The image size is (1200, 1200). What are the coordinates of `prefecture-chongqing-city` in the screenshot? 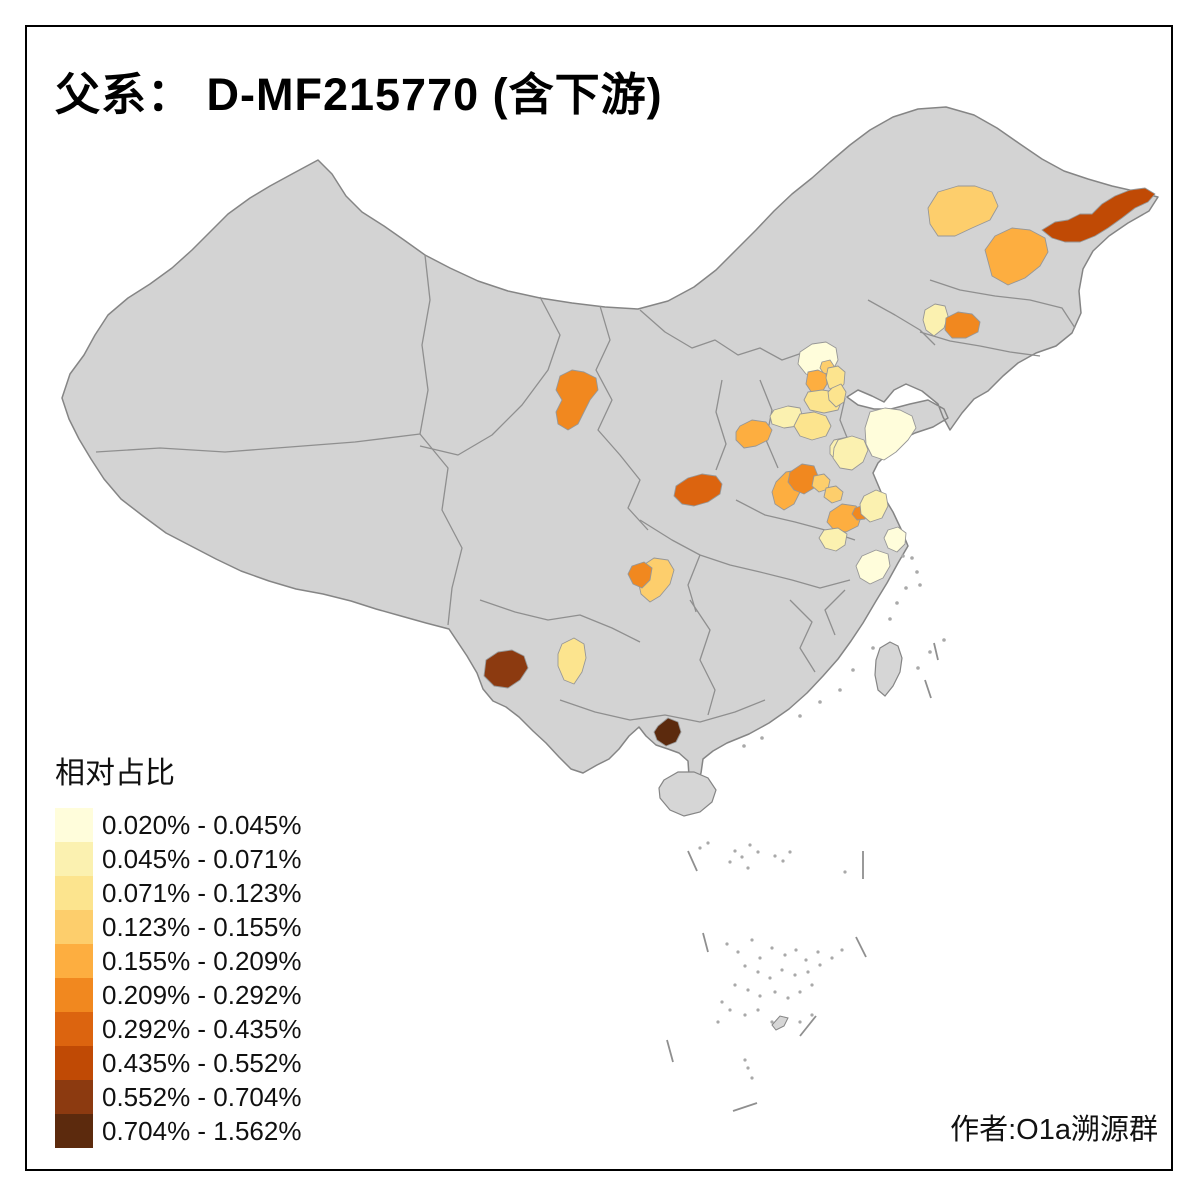 It's located at (640, 575).